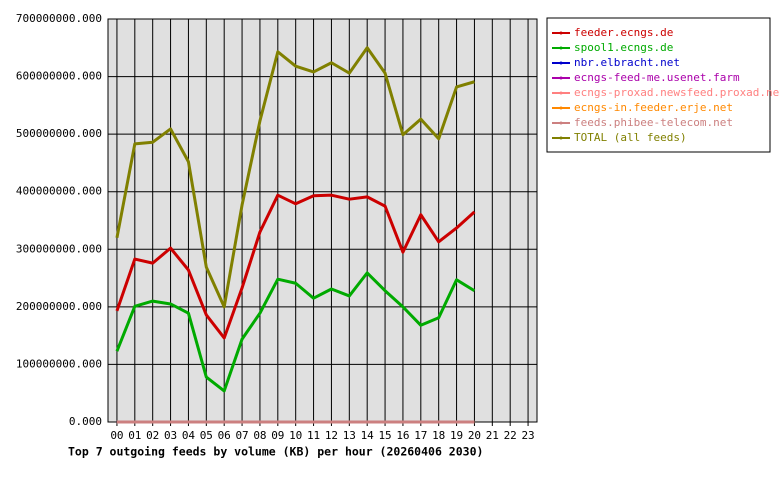  I want to click on x-tick-label: 00, so click(116, 435).